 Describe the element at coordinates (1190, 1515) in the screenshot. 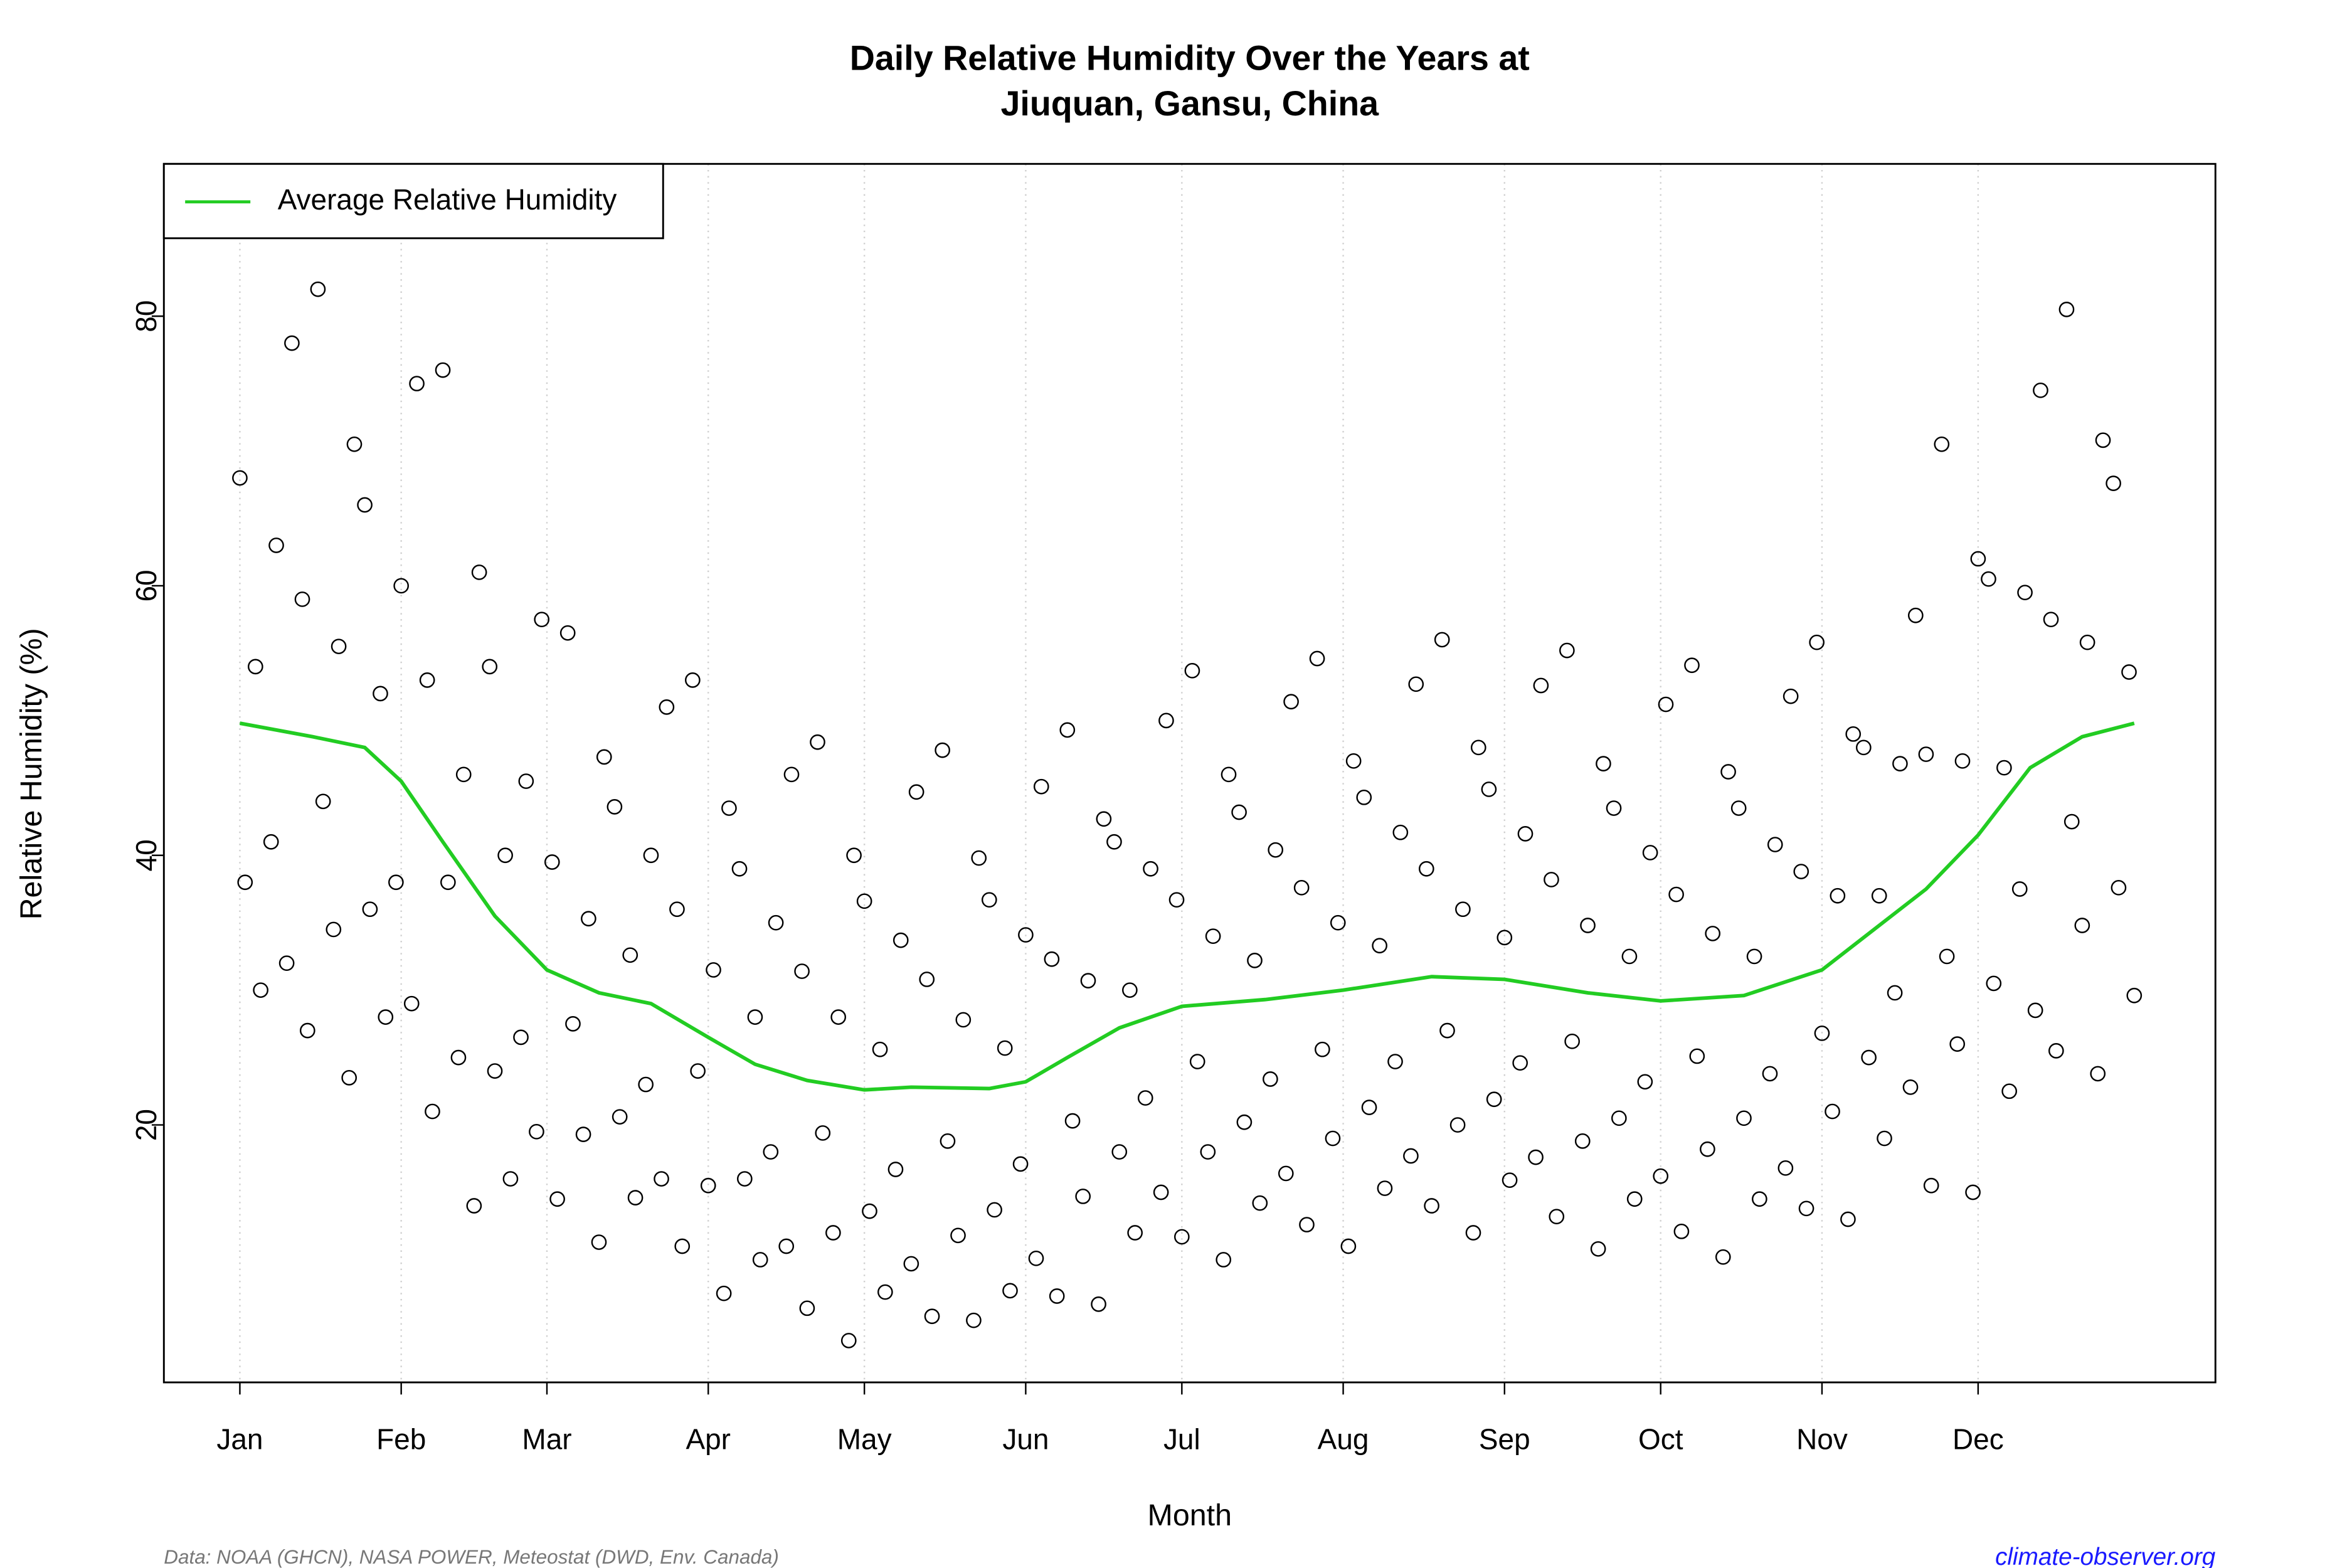

I see `x-axis-label: Month` at that location.